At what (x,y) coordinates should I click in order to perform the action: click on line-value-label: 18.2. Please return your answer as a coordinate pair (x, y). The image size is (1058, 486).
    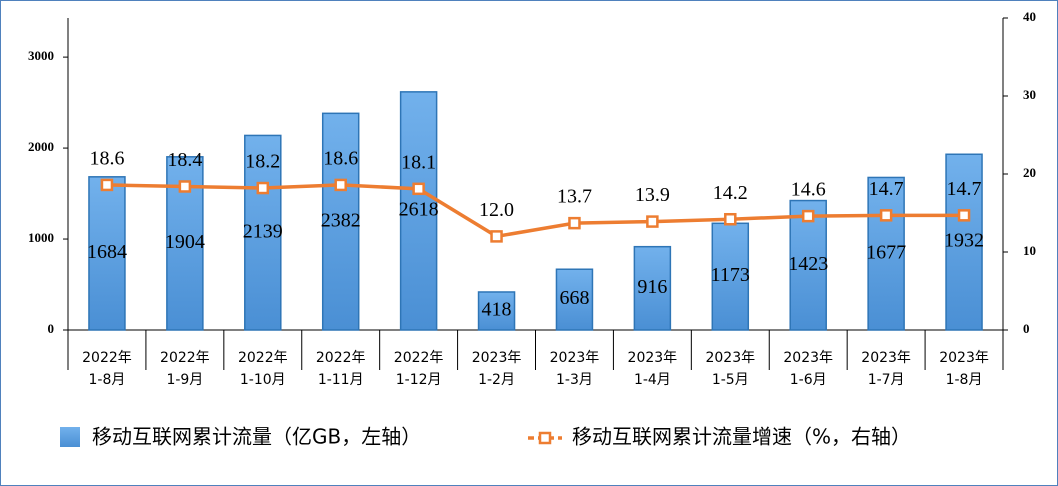
    Looking at the image, I should click on (262, 162).